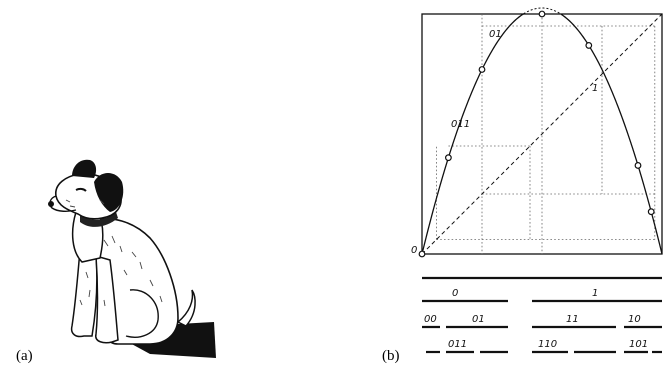 The height and width of the screenshot is (368, 665). What do you see at coordinates (455, 293) in the screenshot?
I see `partition-label-0: 0` at bounding box center [455, 293].